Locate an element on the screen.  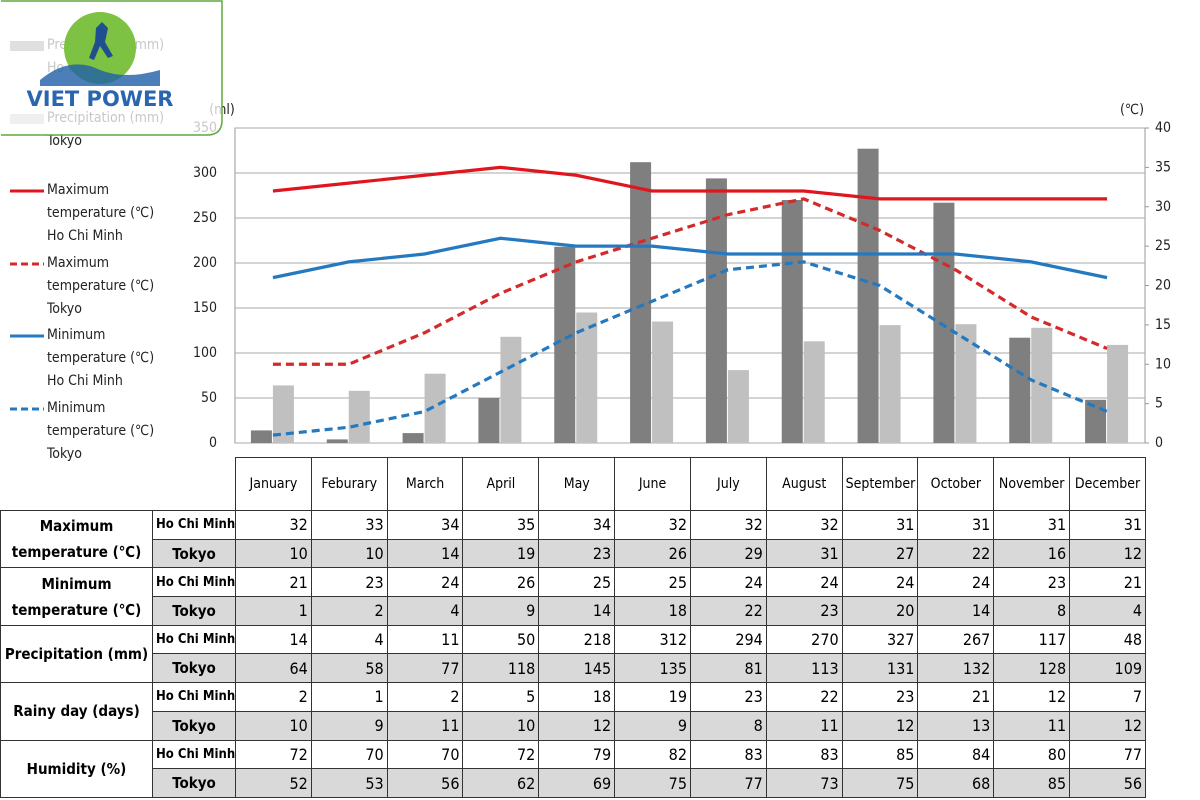
y-tick-label: 300 is located at coordinates (205, 173).